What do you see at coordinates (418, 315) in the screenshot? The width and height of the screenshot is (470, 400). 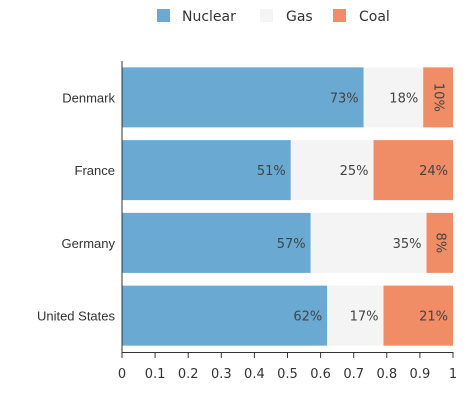 I see `bar-united-states-coal` at bounding box center [418, 315].